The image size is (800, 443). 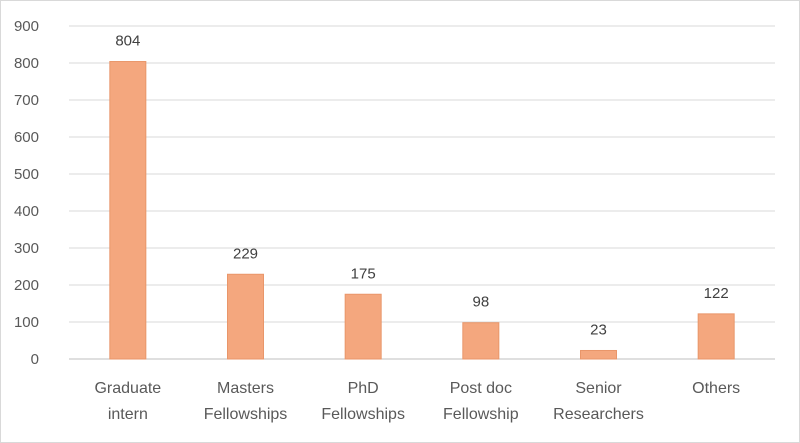 What do you see at coordinates (598, 388) in the screenshot?
I see `x-category-label: Senior` at bounding box center [598, 388].